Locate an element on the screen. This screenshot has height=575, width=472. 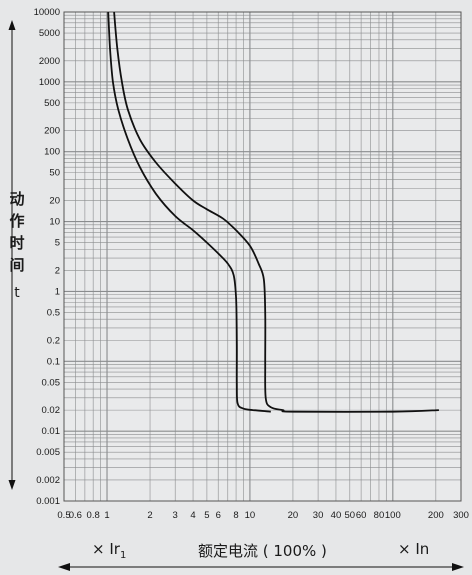
y-tick-label: 5000 is located at coordinates (49, 33).